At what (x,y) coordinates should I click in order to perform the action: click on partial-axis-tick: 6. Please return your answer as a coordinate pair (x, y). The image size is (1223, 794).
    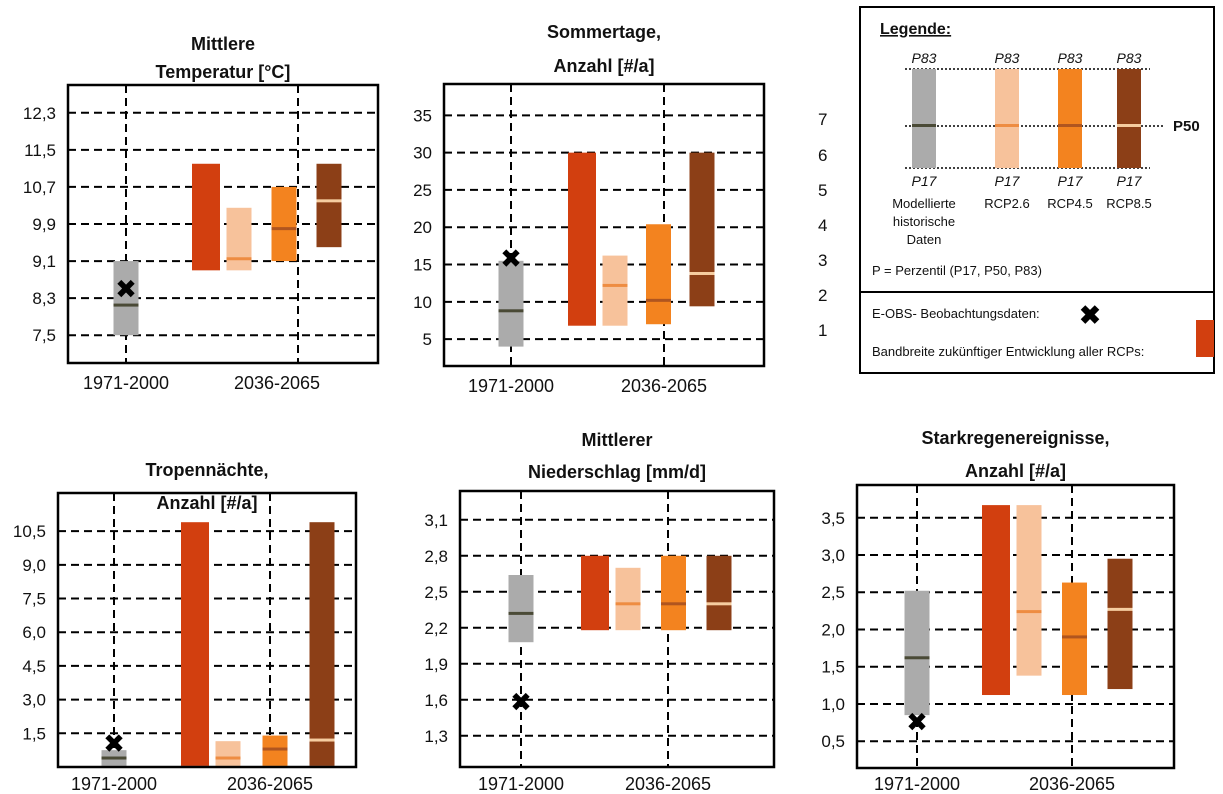
    Looking at the image, I should click on (822, 155).